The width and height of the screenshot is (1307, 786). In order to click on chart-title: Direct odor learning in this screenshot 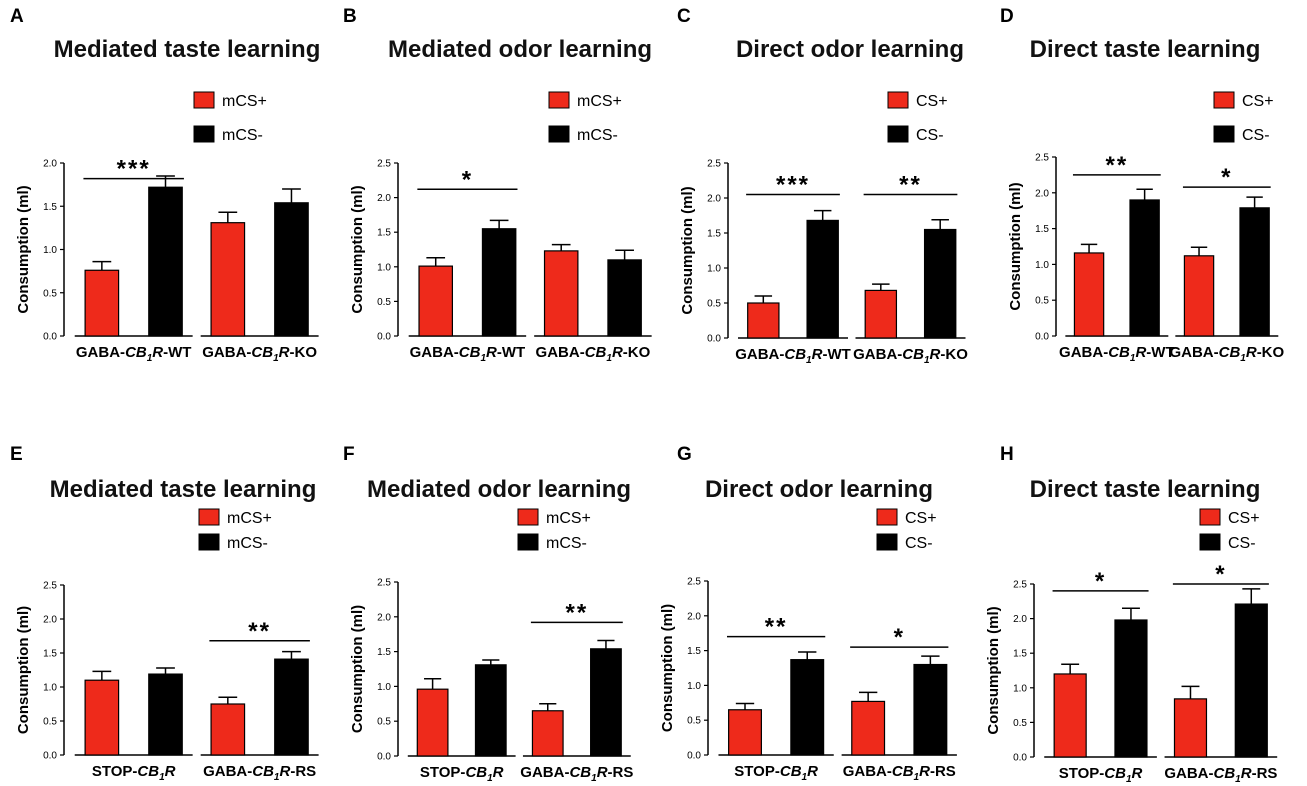, I will do `click(819, 489)`.